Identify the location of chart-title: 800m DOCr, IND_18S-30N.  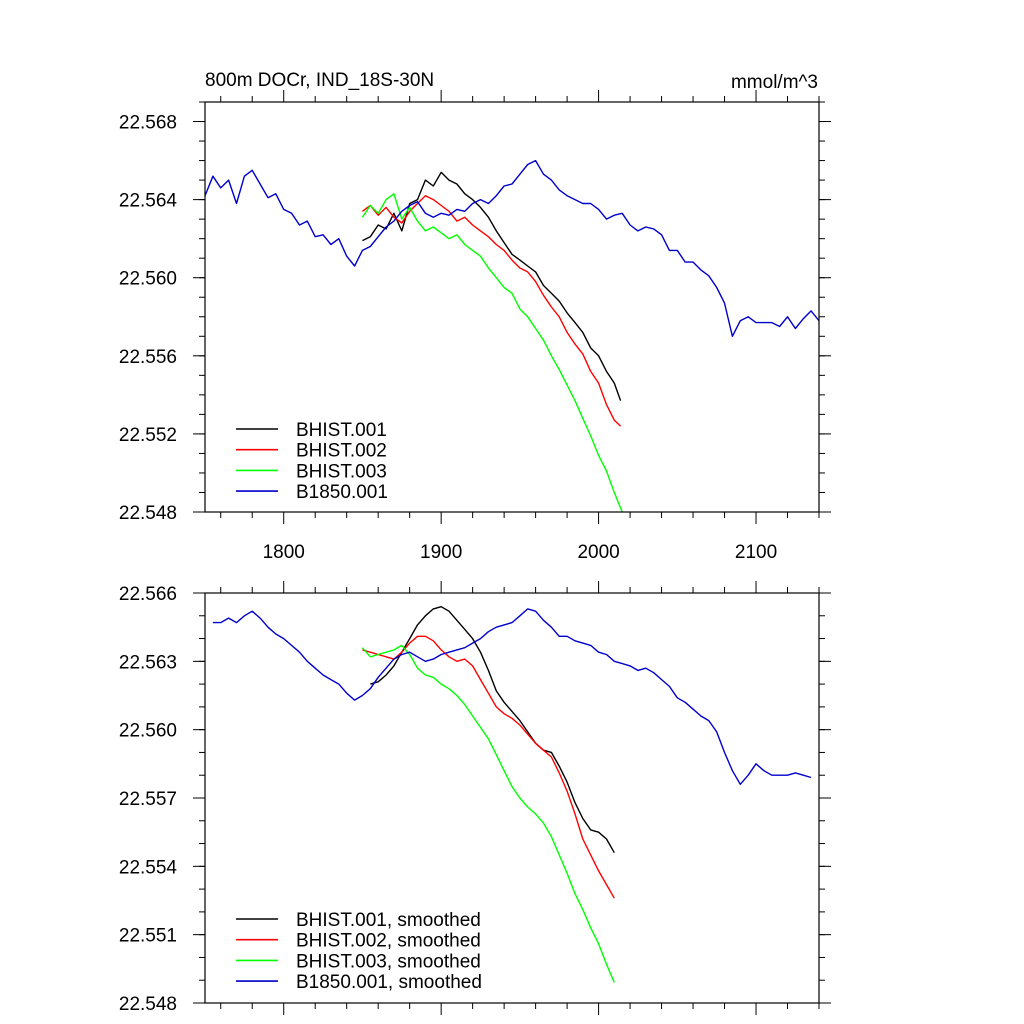
(319, 80).